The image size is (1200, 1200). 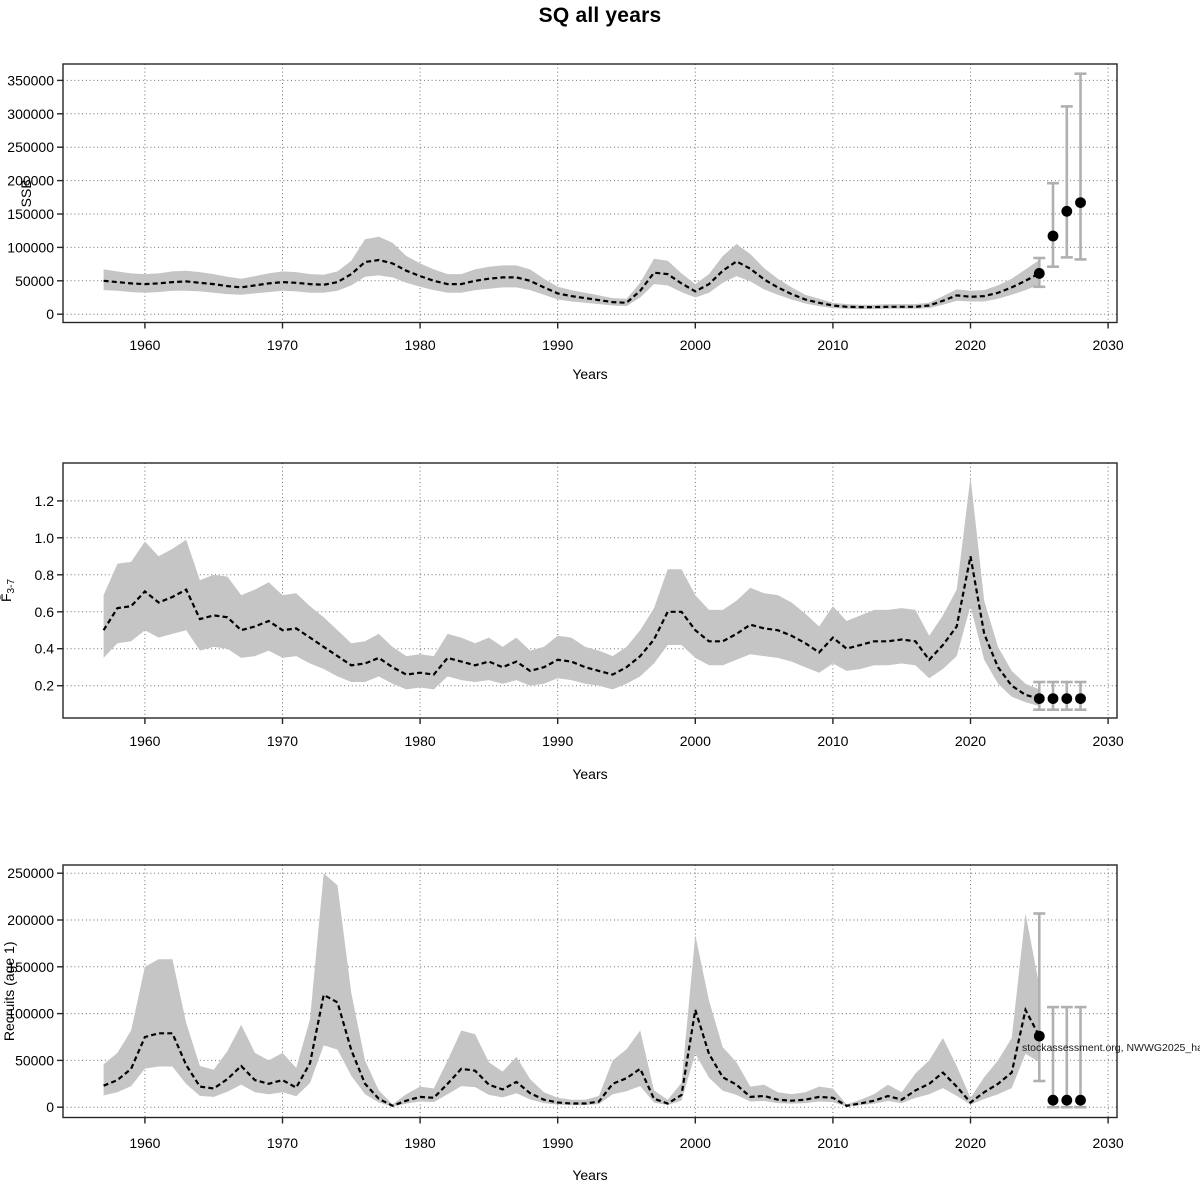 What do you see at coordinates (30, 114) in the screenshot?
I see `y-tick-label: 300000` at bounding box center [30, 114].